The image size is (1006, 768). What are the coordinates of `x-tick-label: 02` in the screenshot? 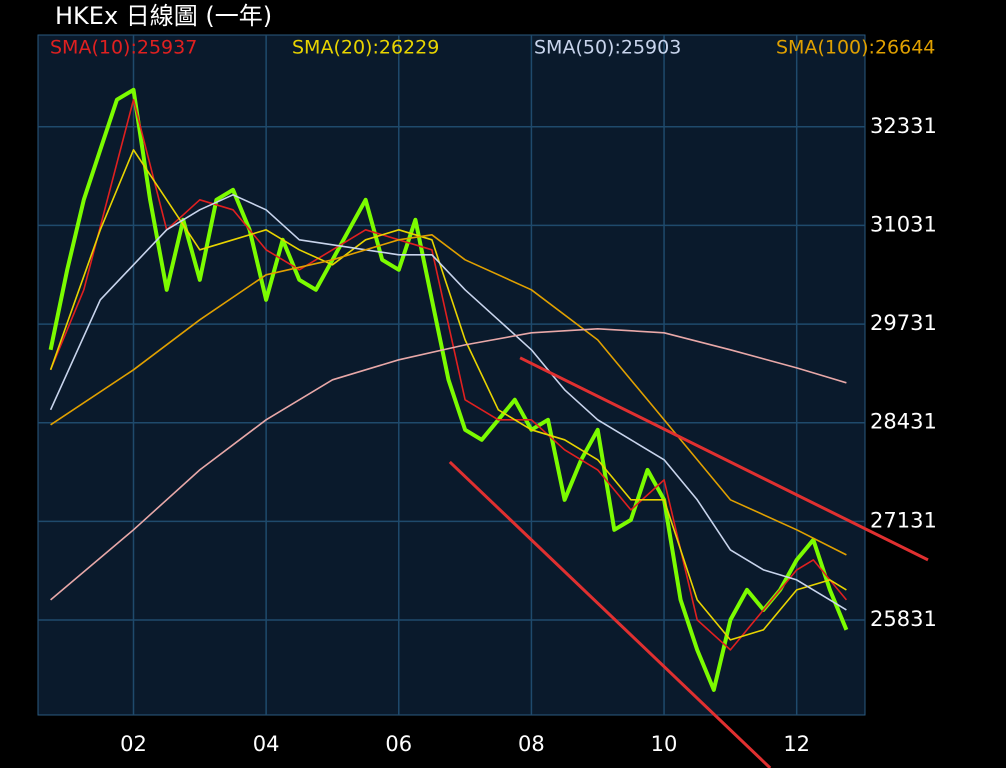 It's located at (133, 744).